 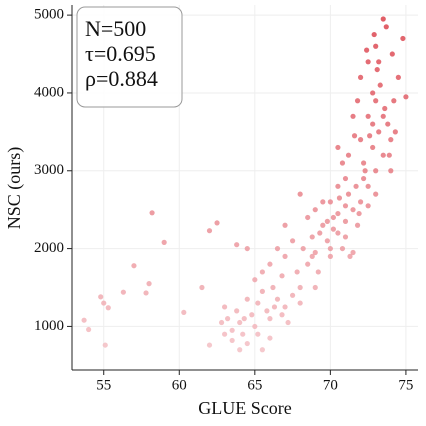 What do you see at coordinates (330, 385) in the screenshot?
I see `x-tick-label: 70` at bounding box center [330, 385].